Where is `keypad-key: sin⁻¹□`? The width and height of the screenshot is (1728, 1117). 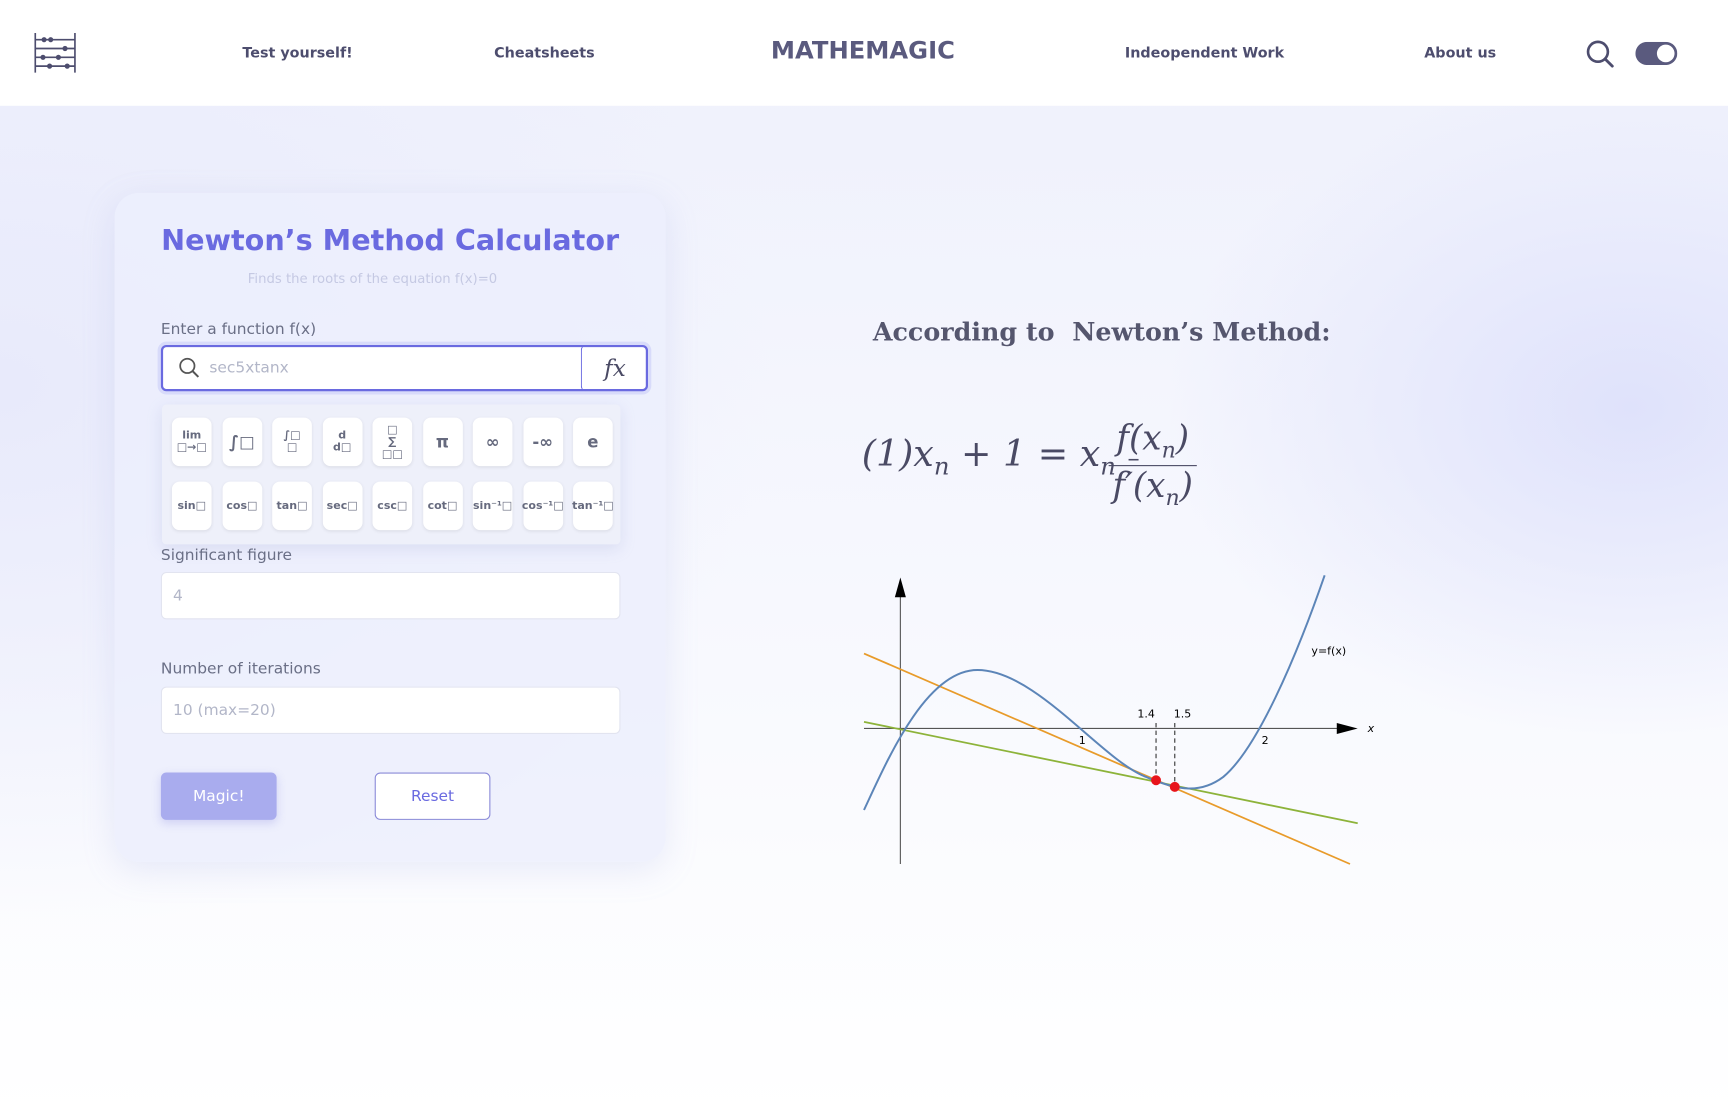 keypad-key: sin⁻¹□ is located at coordinates (492, 506).